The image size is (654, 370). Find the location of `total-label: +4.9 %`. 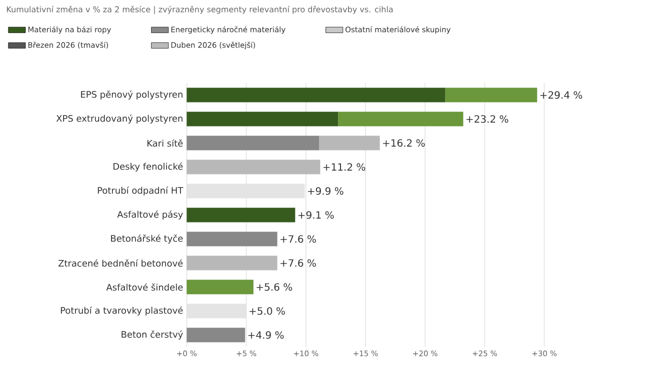

total-label: +4.9 % is located at coordinates (266, 335).